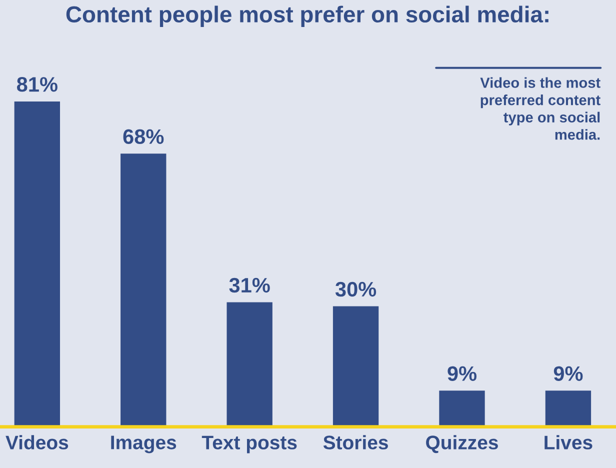 The image size is (616, 468). What do you see at coordinates (307, 17) in the screenshot?
I see `chart-title: Content people most prefer on social media:` at bounding box center [307, 17].